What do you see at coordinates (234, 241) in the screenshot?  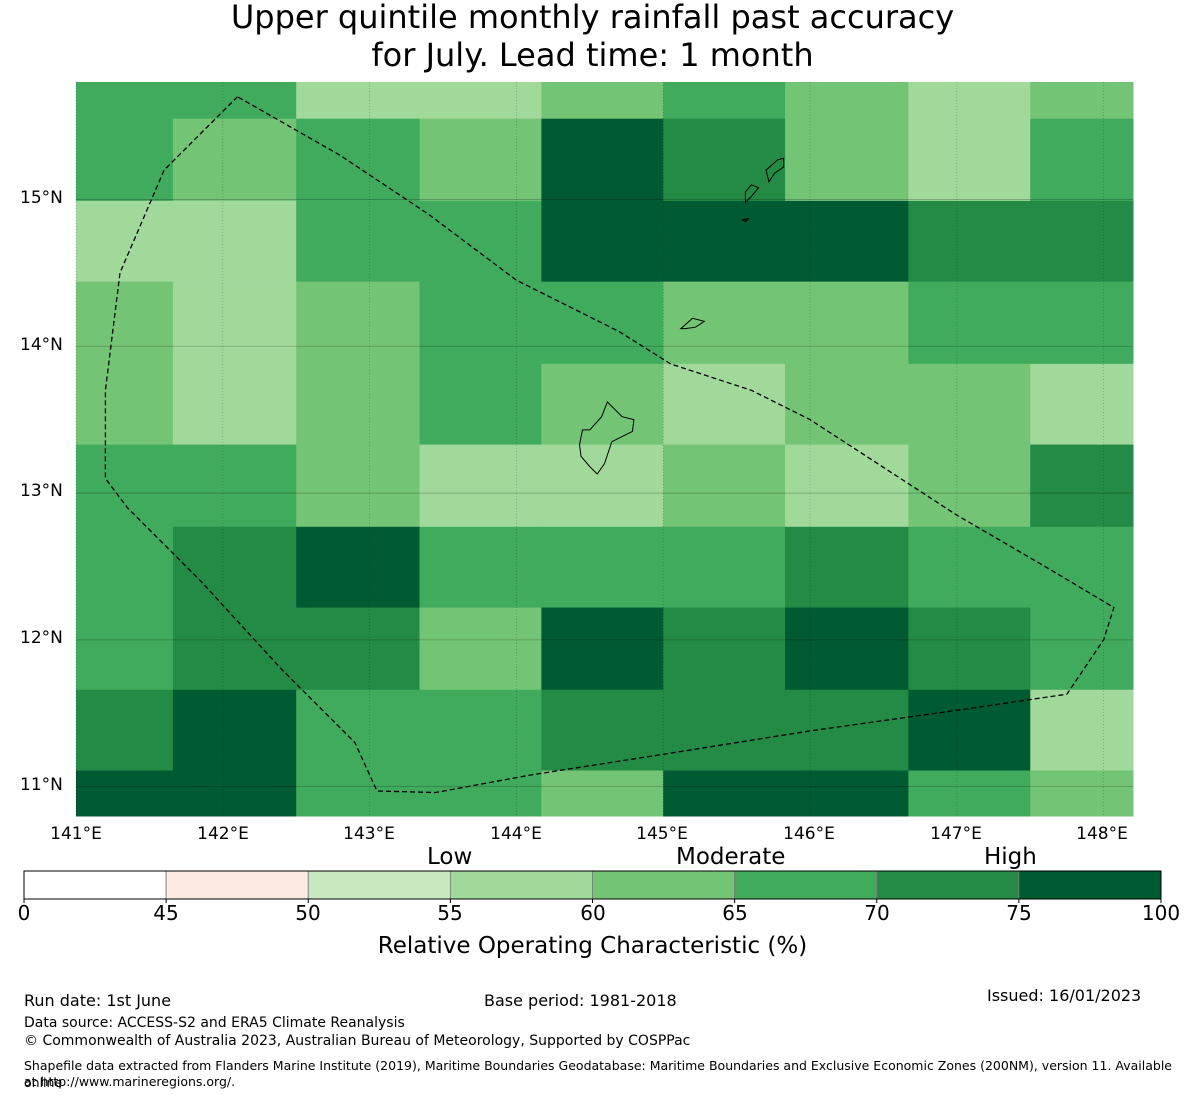 I see `grid-cell-r2-c1` at bounding box center [234, 241].